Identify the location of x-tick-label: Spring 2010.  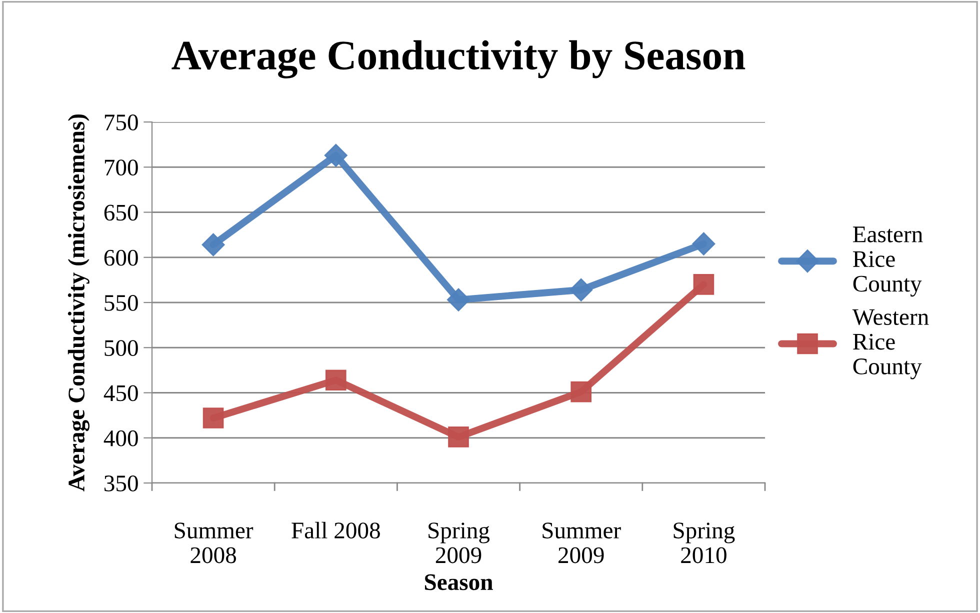
(704, 543).